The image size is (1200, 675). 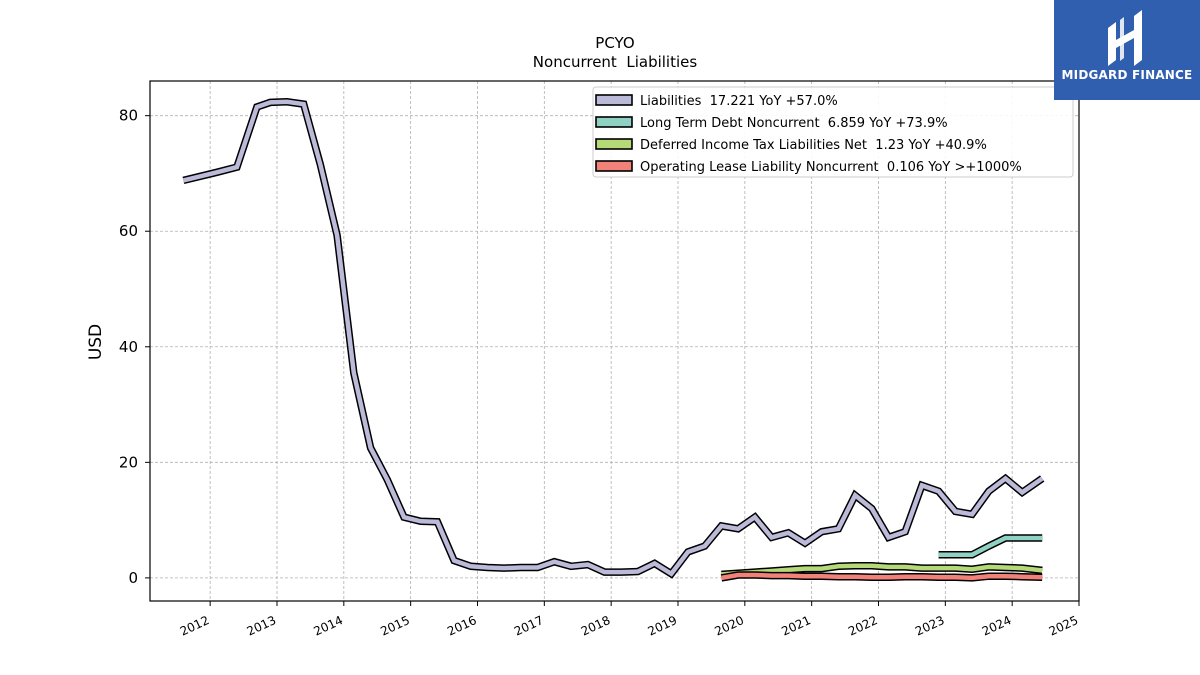 What do you see at coordinates (96, 342) in the screenshot?
I see `y-axis-label: USD` at bounding box center [96, 342].